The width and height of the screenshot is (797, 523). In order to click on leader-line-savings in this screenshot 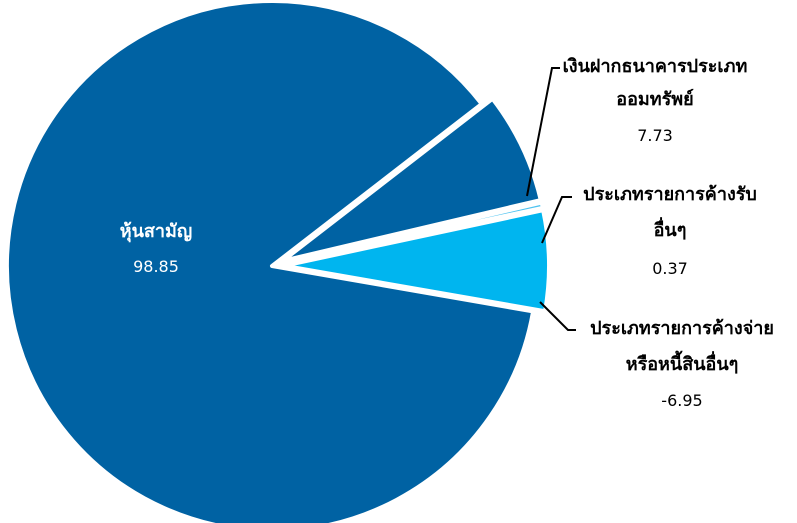, I will do `click(543, 132)`.